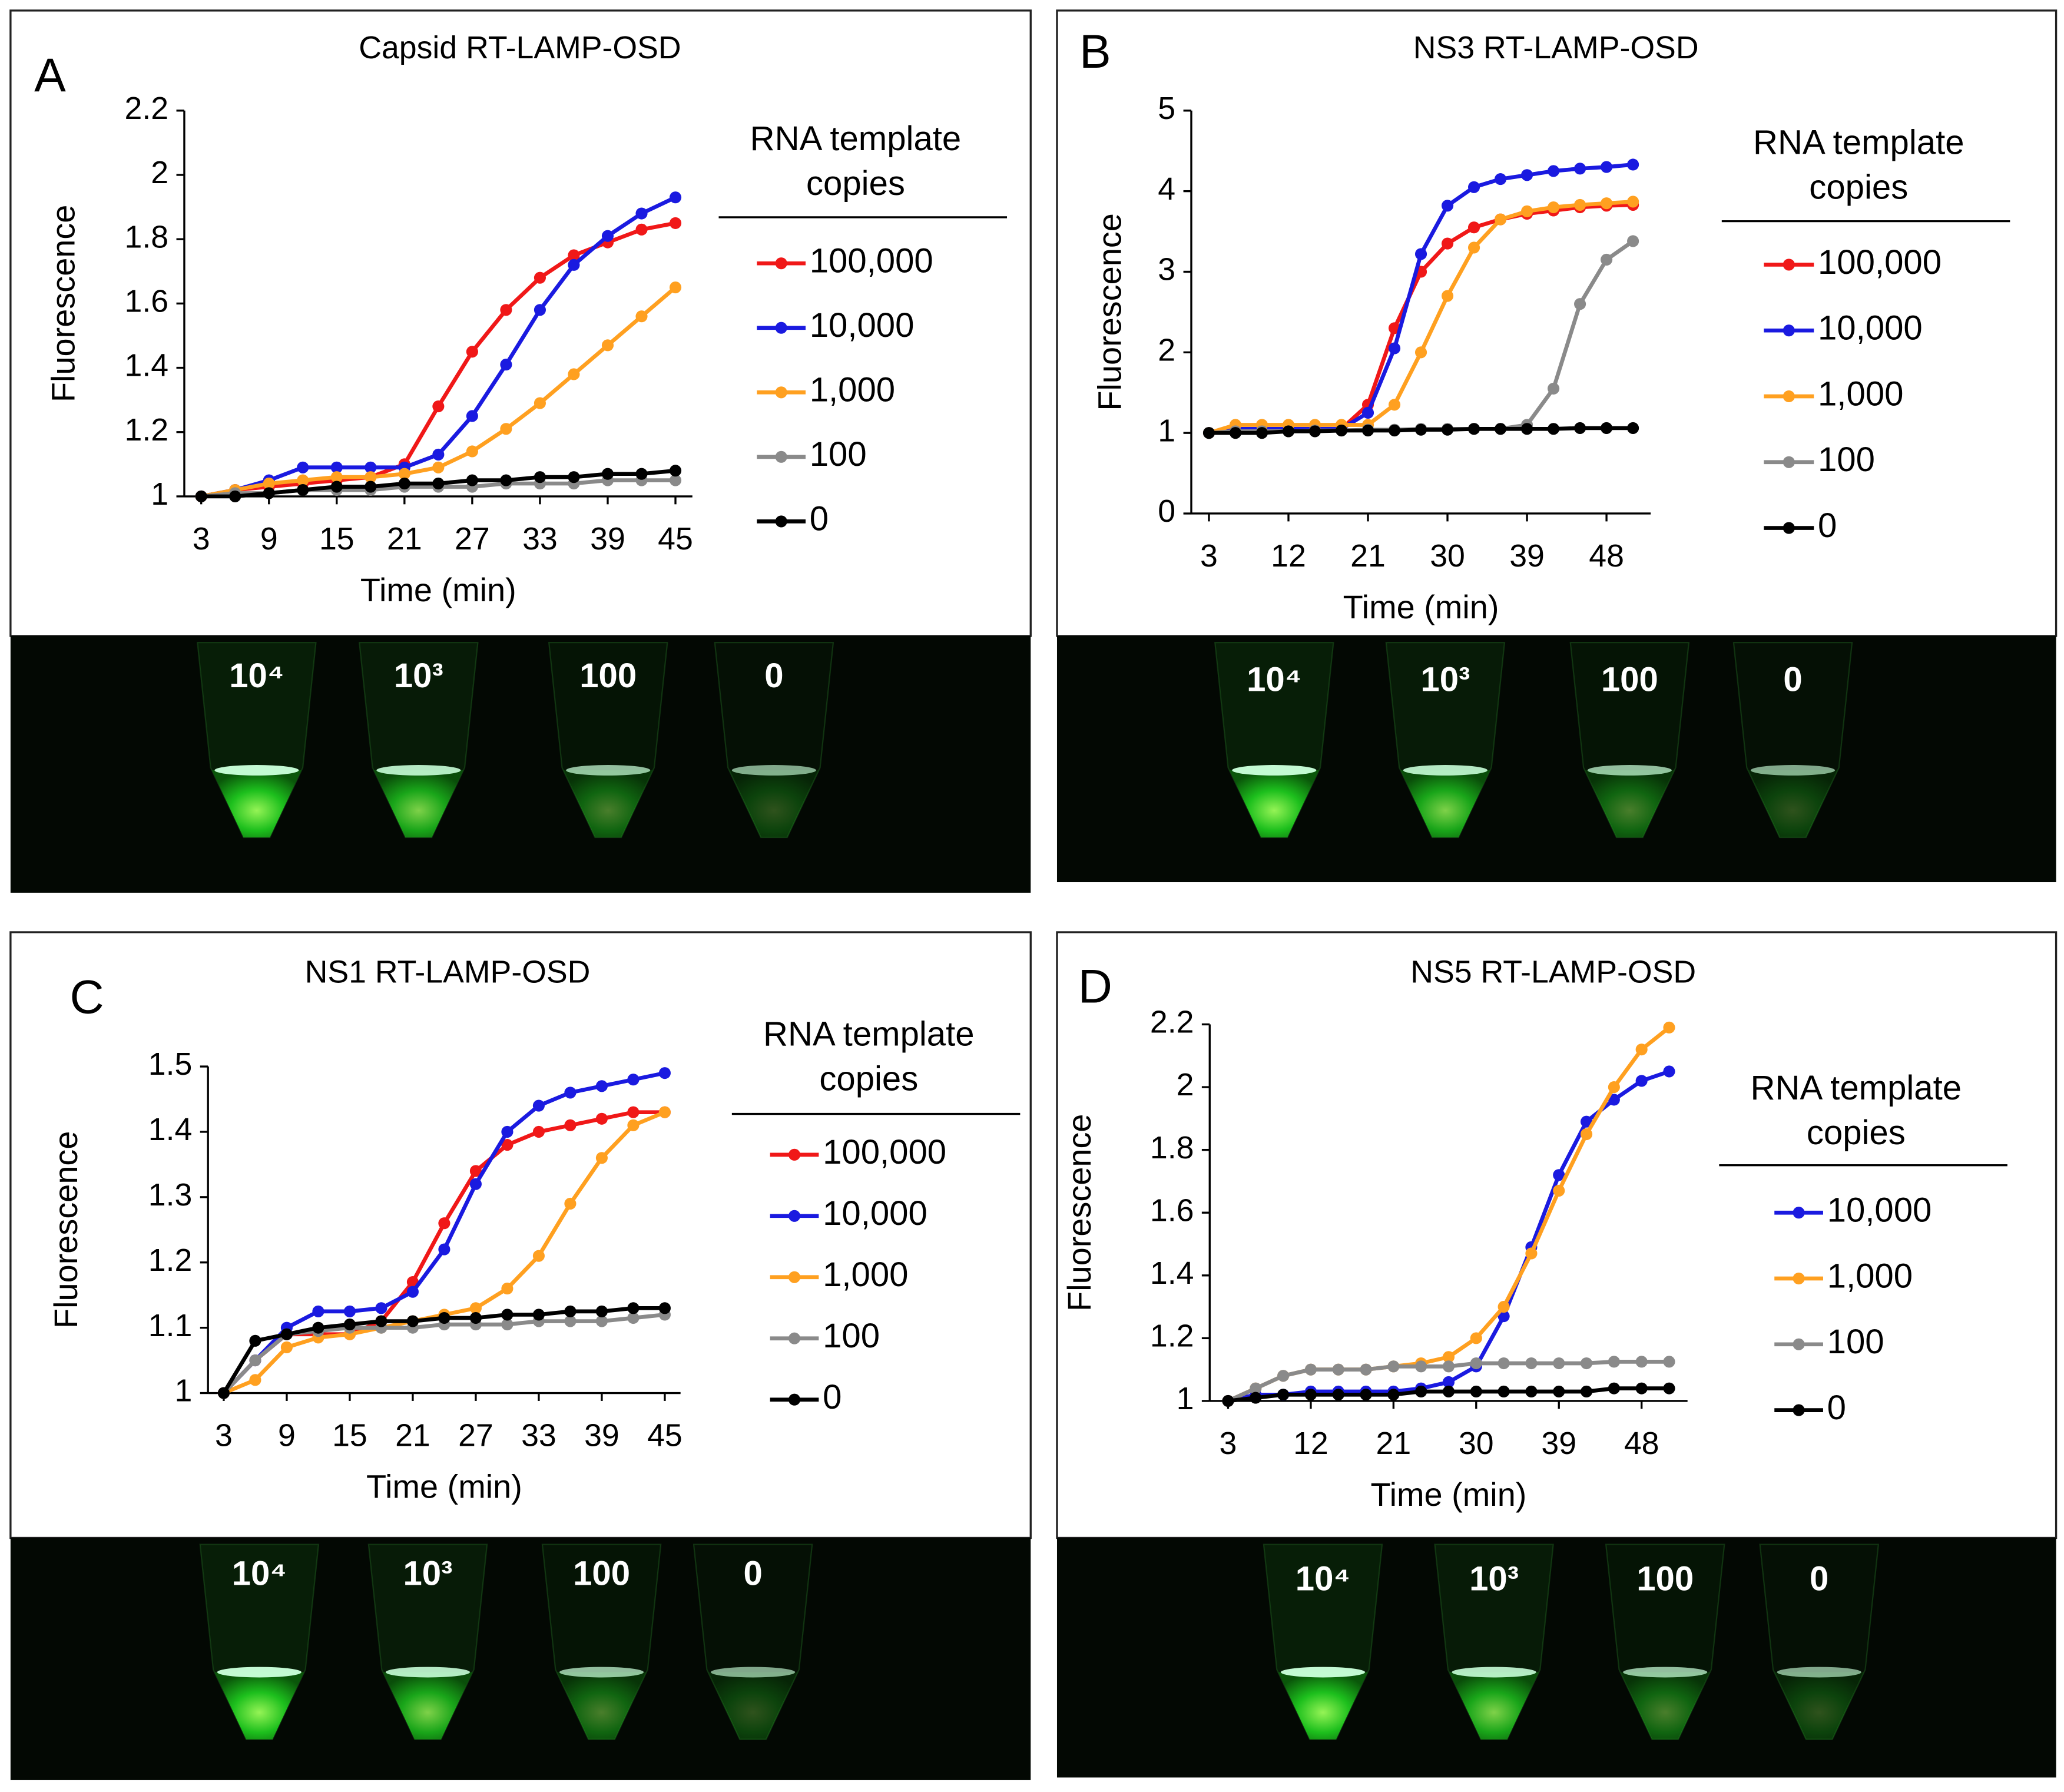 The image size is (2064, 1792). Describe the element at coordinates (1860, 394) in the screenshot. I see `legend-label: 1,000` at that location.